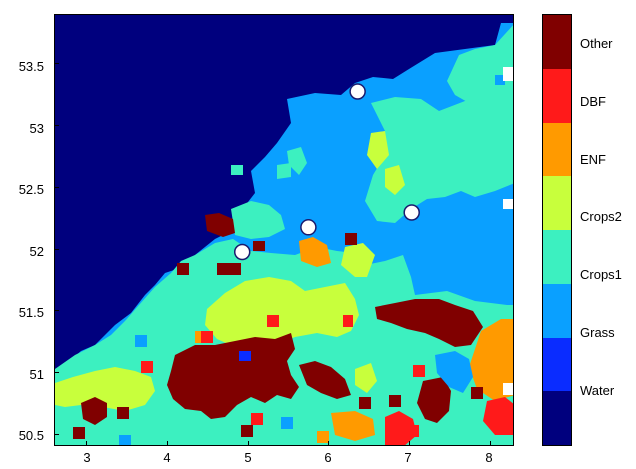 The image size is (636, 469). I want to click on colorbar-label-grass: Grass, so click(597, 332).